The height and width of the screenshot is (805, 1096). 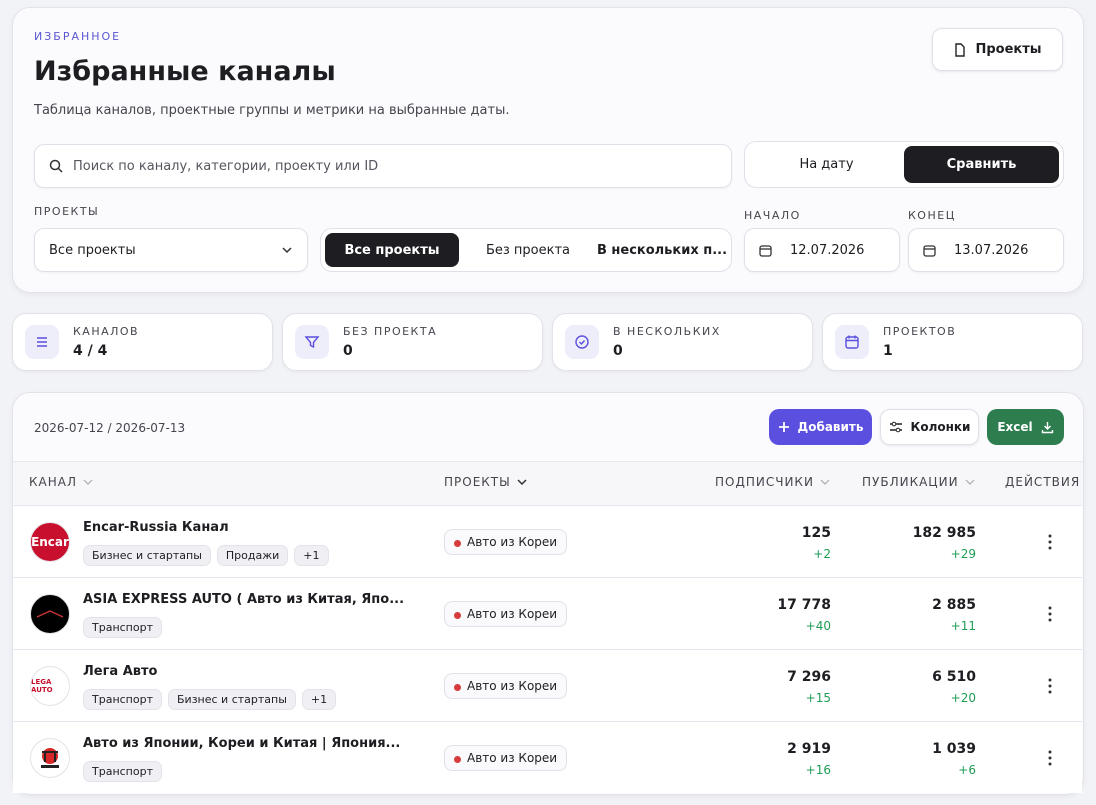 What do you see at coordinates (809, 749) in the screenshot?
I see `subscribers: 2 919` at bounding box center [809, 749].